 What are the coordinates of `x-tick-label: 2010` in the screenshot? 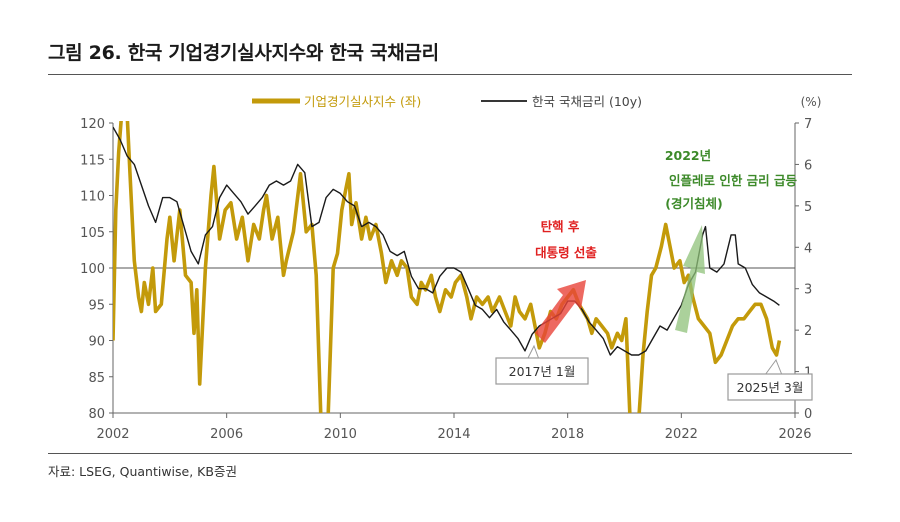 It's located at (340, 434).